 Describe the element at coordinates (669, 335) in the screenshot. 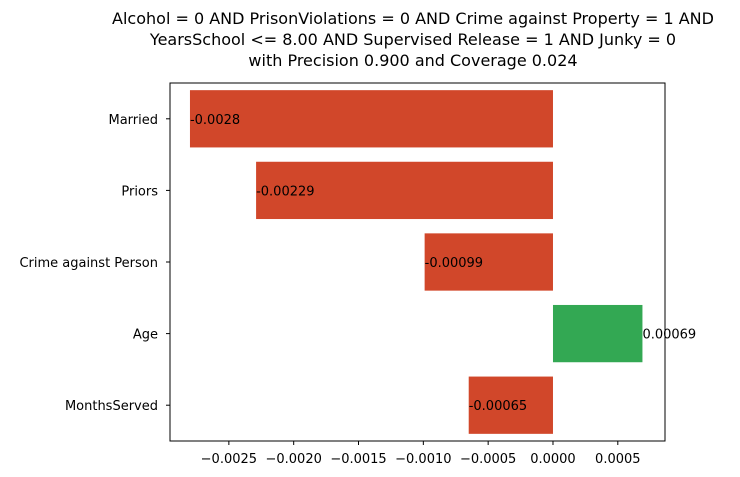

I see `data-label-age: 0.00069` at that location.